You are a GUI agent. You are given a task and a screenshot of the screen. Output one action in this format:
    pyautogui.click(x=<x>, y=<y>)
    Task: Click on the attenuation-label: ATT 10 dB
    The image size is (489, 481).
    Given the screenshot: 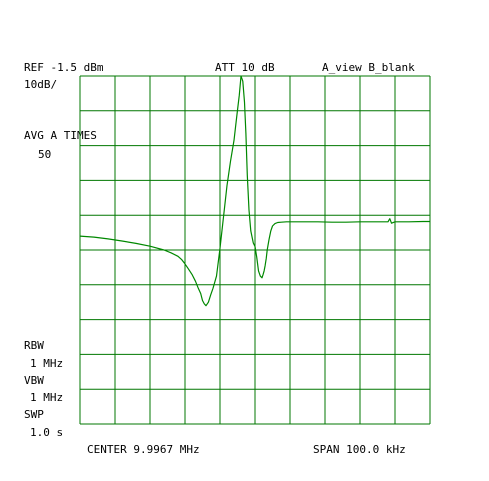 What is the action you would take?
    pyautogui.click(x=245, y=67)
    